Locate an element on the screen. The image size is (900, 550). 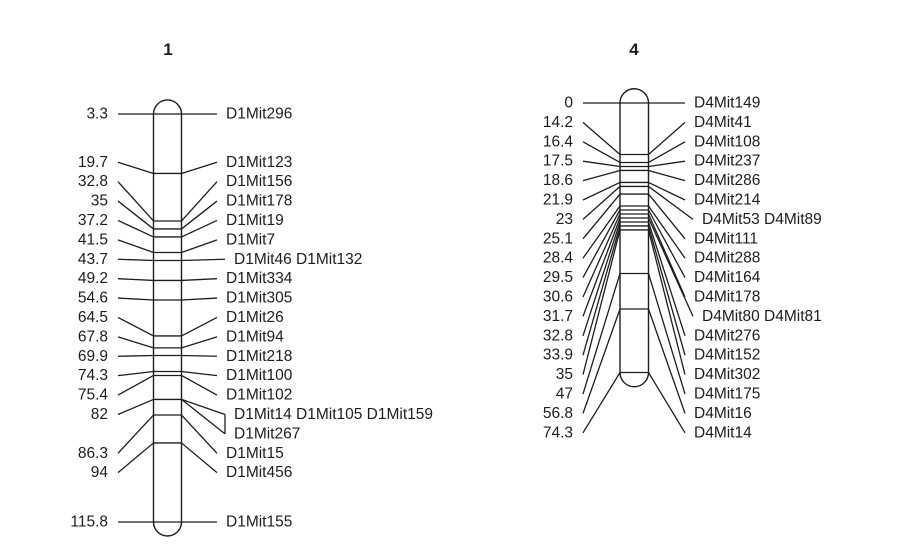
marker-label: D4Mit152 is located at coordinates (727, 355).